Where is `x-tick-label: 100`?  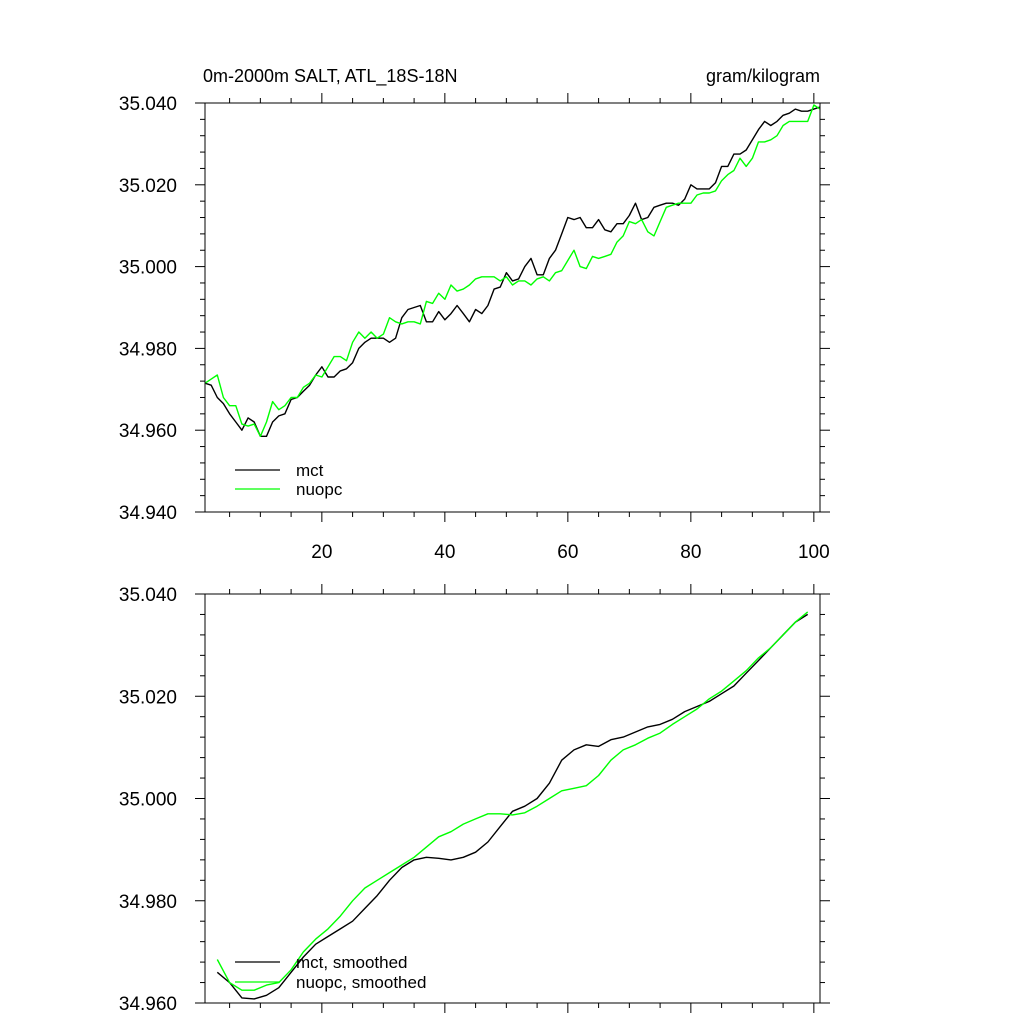
x-tick-label: 100 is located at coordinates (814, 552).